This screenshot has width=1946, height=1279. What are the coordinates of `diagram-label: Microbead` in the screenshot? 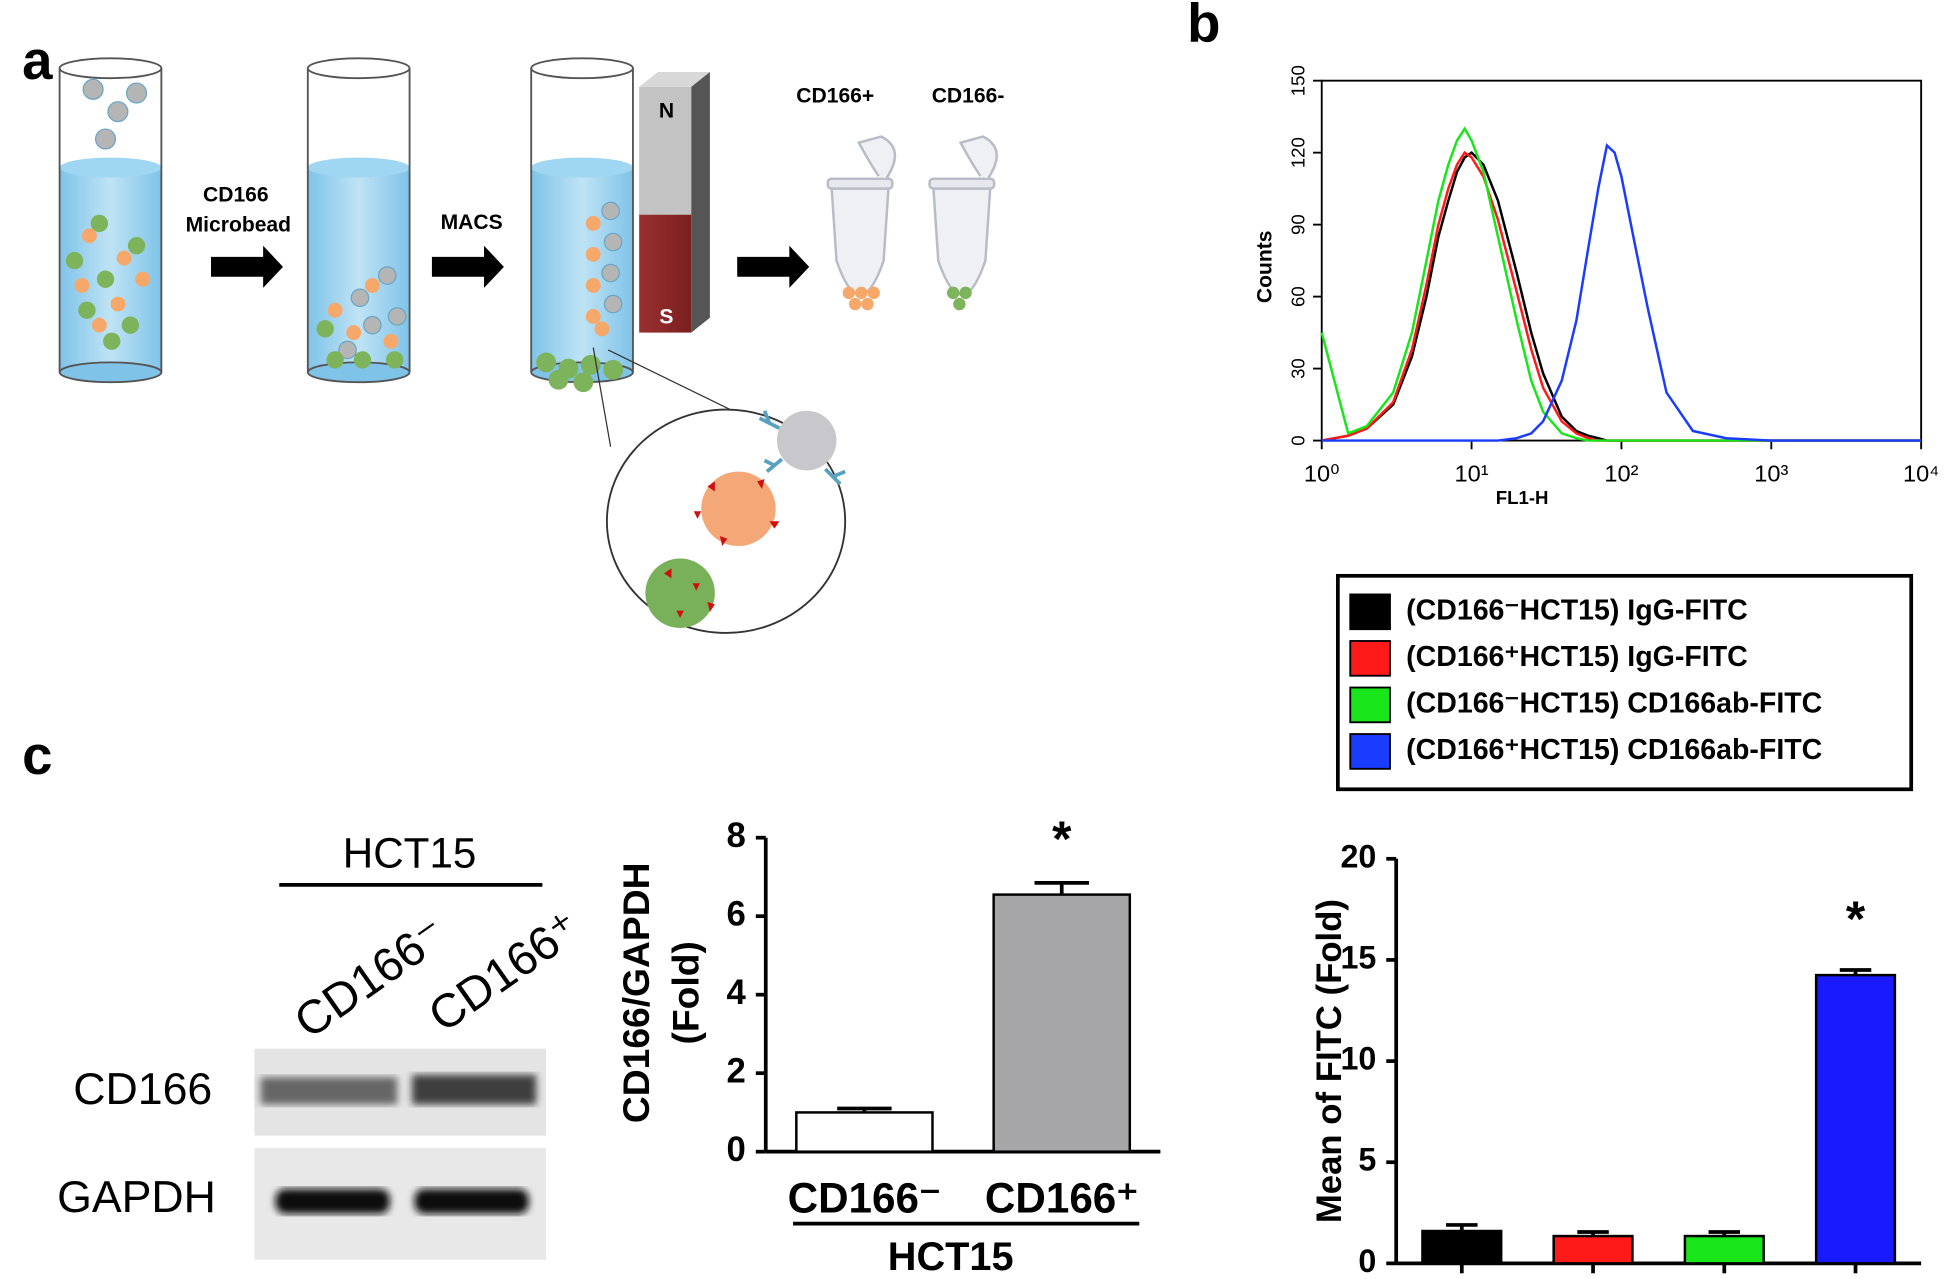 It's located at (238, 224).